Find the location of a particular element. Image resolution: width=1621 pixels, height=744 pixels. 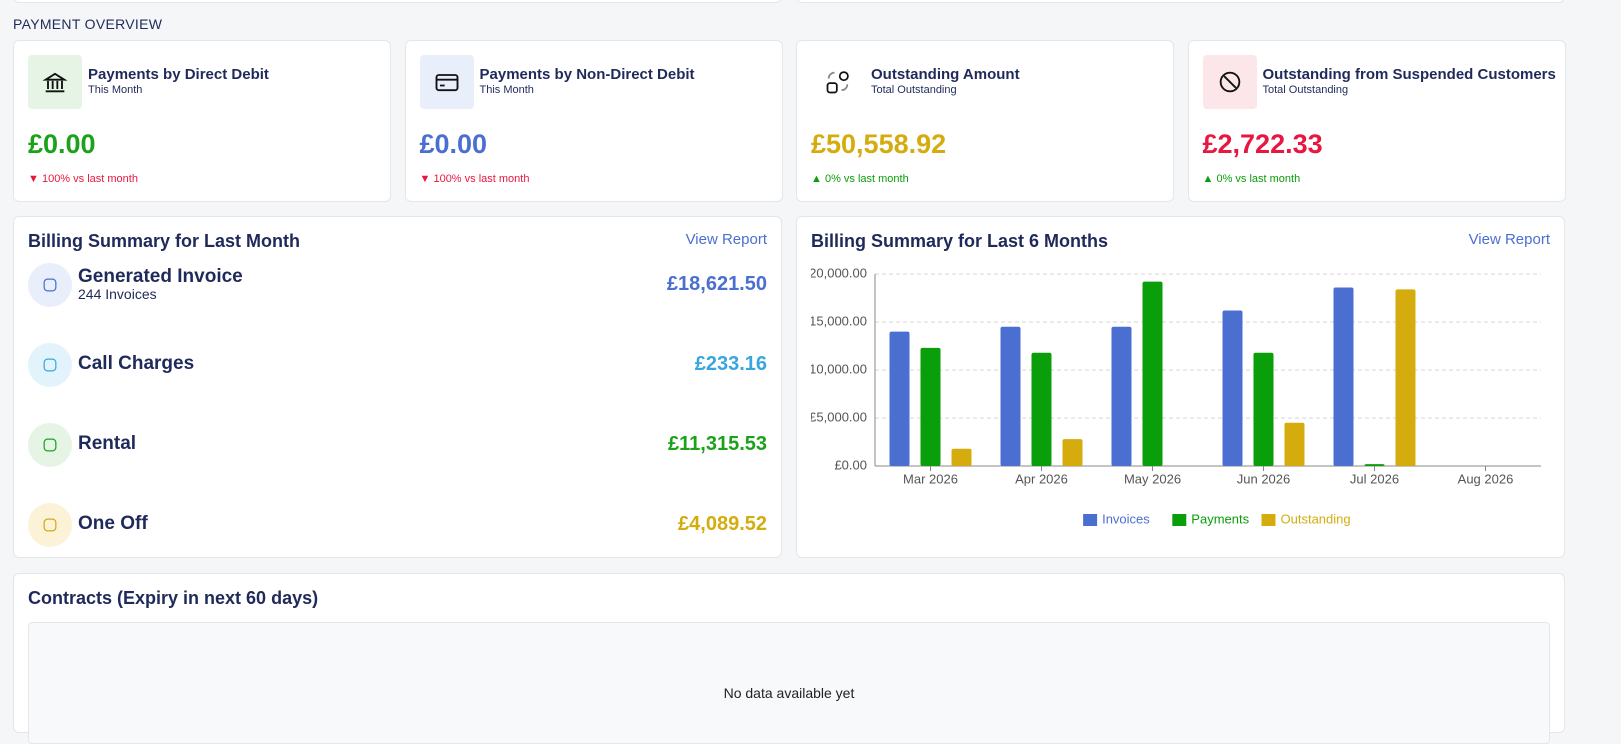

legend-label: Invoices is located at coordinates (1126, 518).